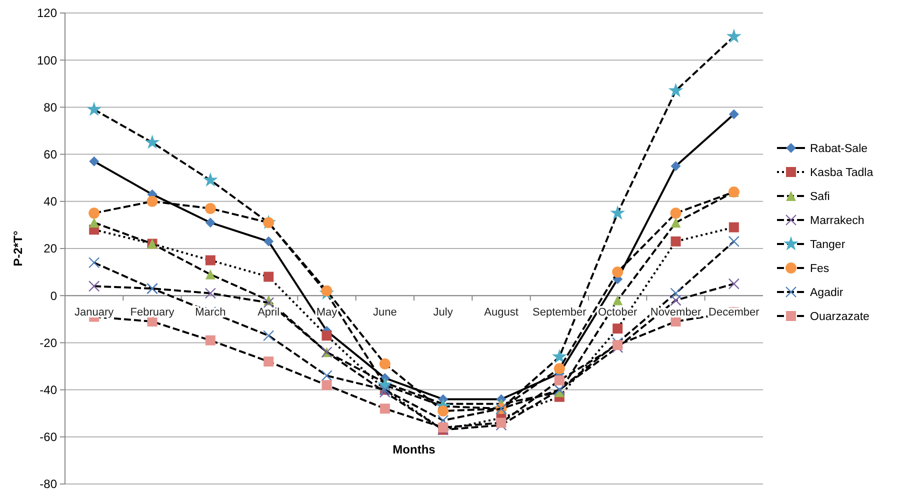  What do you see at coordinates (828, 245) in the screenshot?
I see `legend-label: Tanger` at bounding box center [828, 245].